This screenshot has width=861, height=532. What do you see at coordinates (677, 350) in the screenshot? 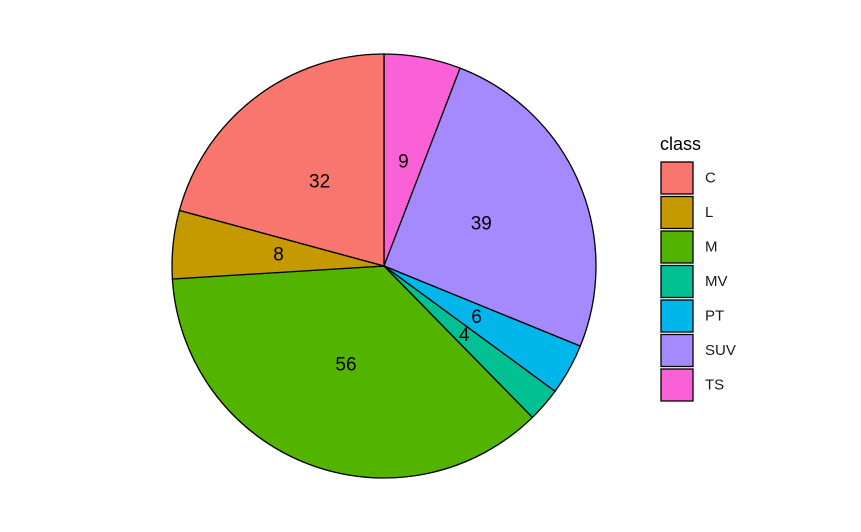
I see `legend-key-suv` at bounding box center [677, 350].